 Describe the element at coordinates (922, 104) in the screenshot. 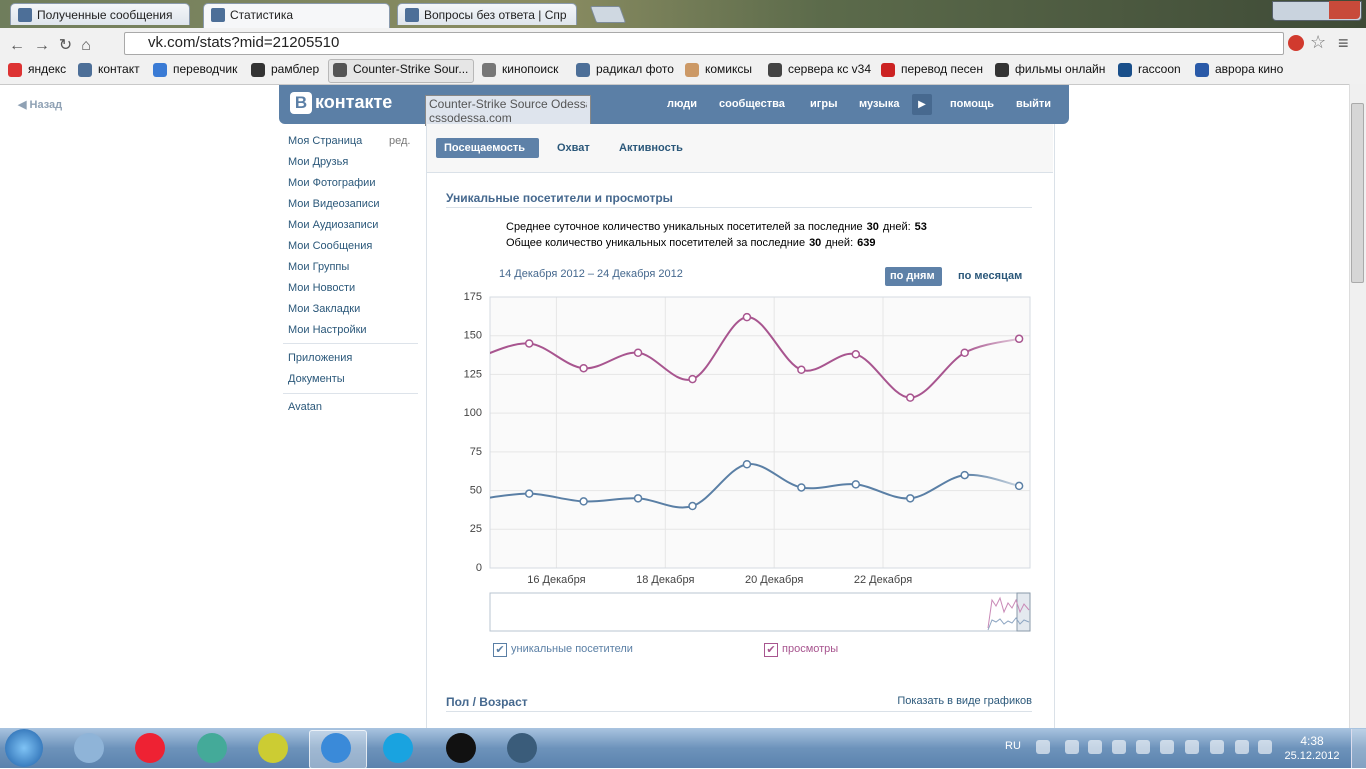

I see `menu-arrow: ▶` at that location.